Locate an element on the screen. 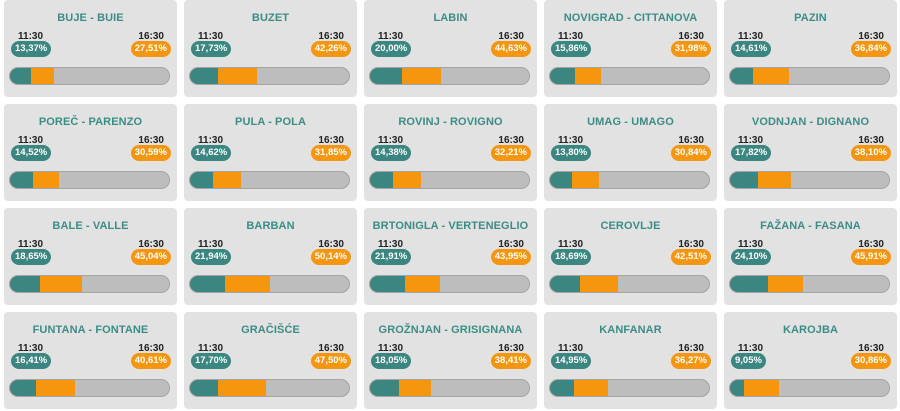  turnout-1130-badge: 18,69% is located at coordinates (571, 257).